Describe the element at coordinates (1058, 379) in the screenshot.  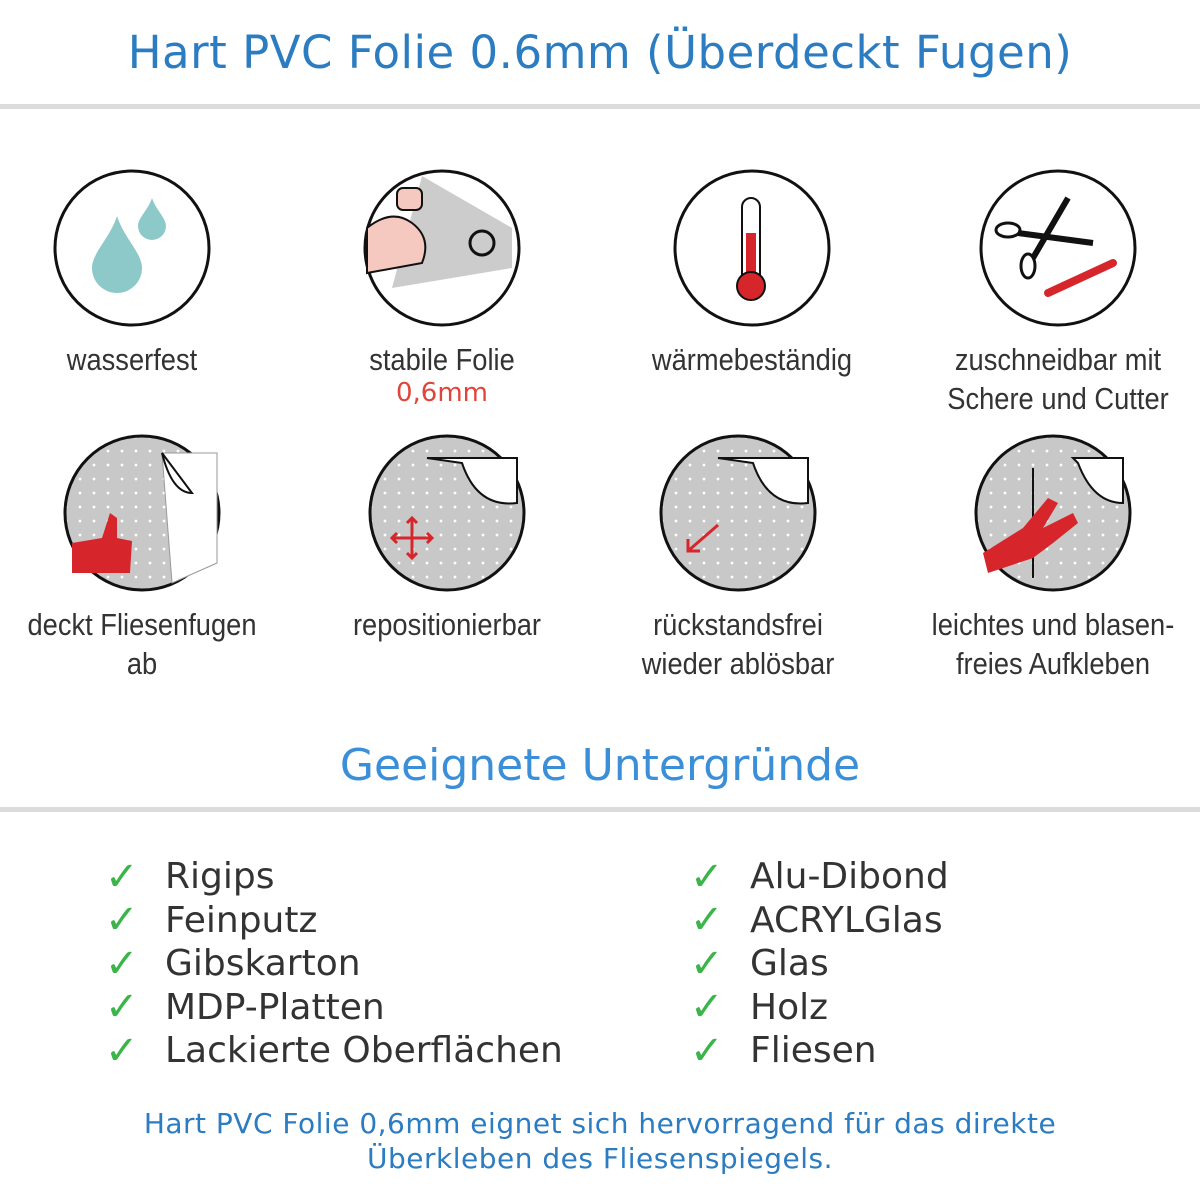
I see `feature-label: zuschneidbar mit Schere und Cutter` at that location.